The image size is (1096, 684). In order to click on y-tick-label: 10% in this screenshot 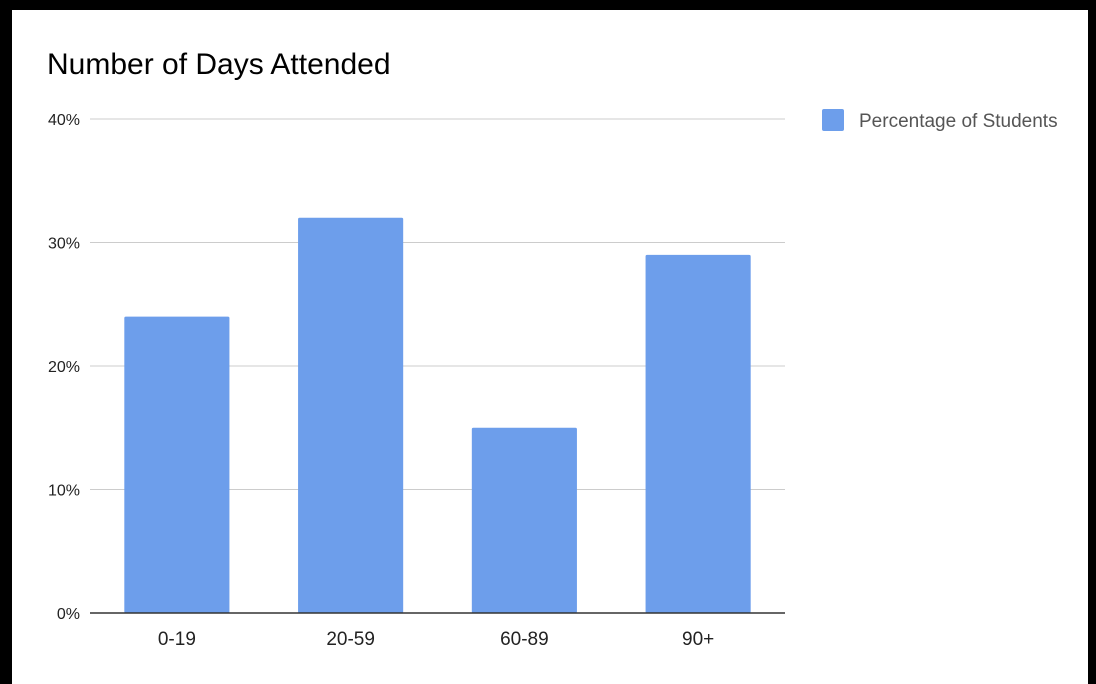, I will do `click(64, 491)`.